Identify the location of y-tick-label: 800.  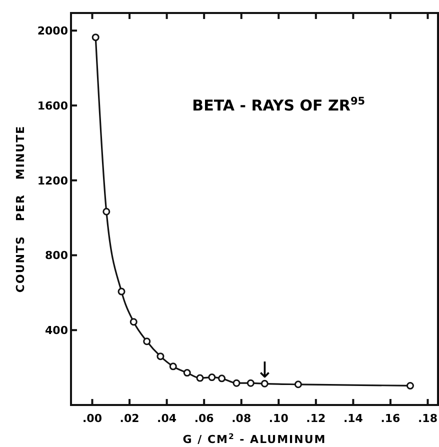
(56, 255).